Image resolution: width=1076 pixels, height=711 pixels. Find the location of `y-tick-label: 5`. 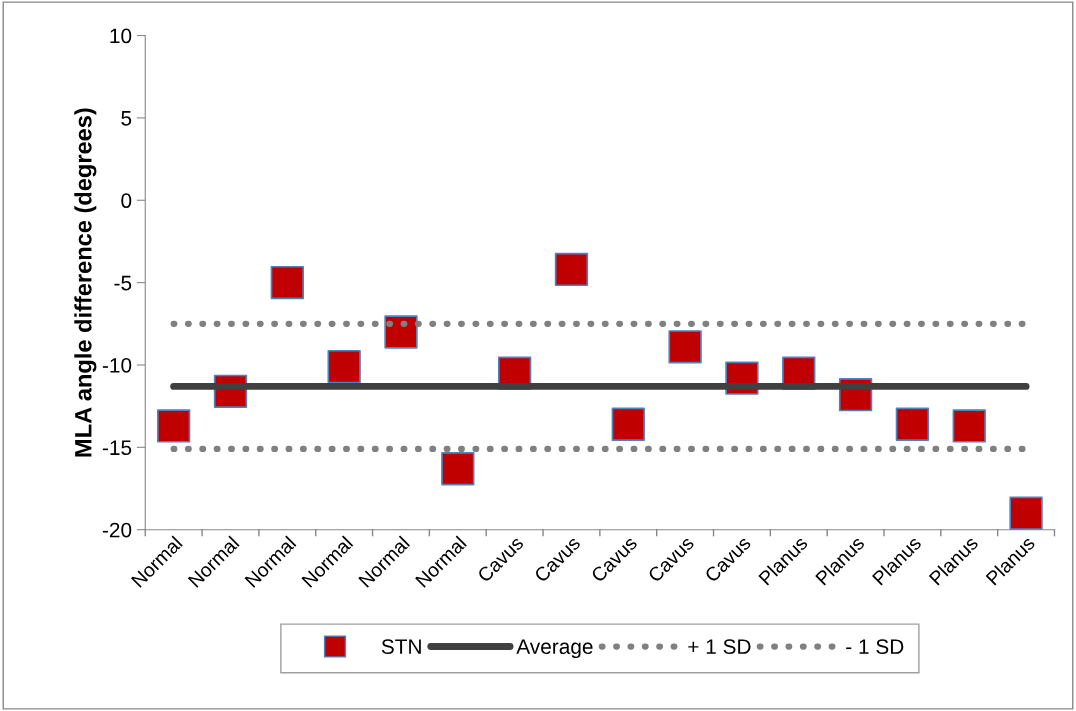

y-tick-label: 5 is located at coordinates (126, 118).